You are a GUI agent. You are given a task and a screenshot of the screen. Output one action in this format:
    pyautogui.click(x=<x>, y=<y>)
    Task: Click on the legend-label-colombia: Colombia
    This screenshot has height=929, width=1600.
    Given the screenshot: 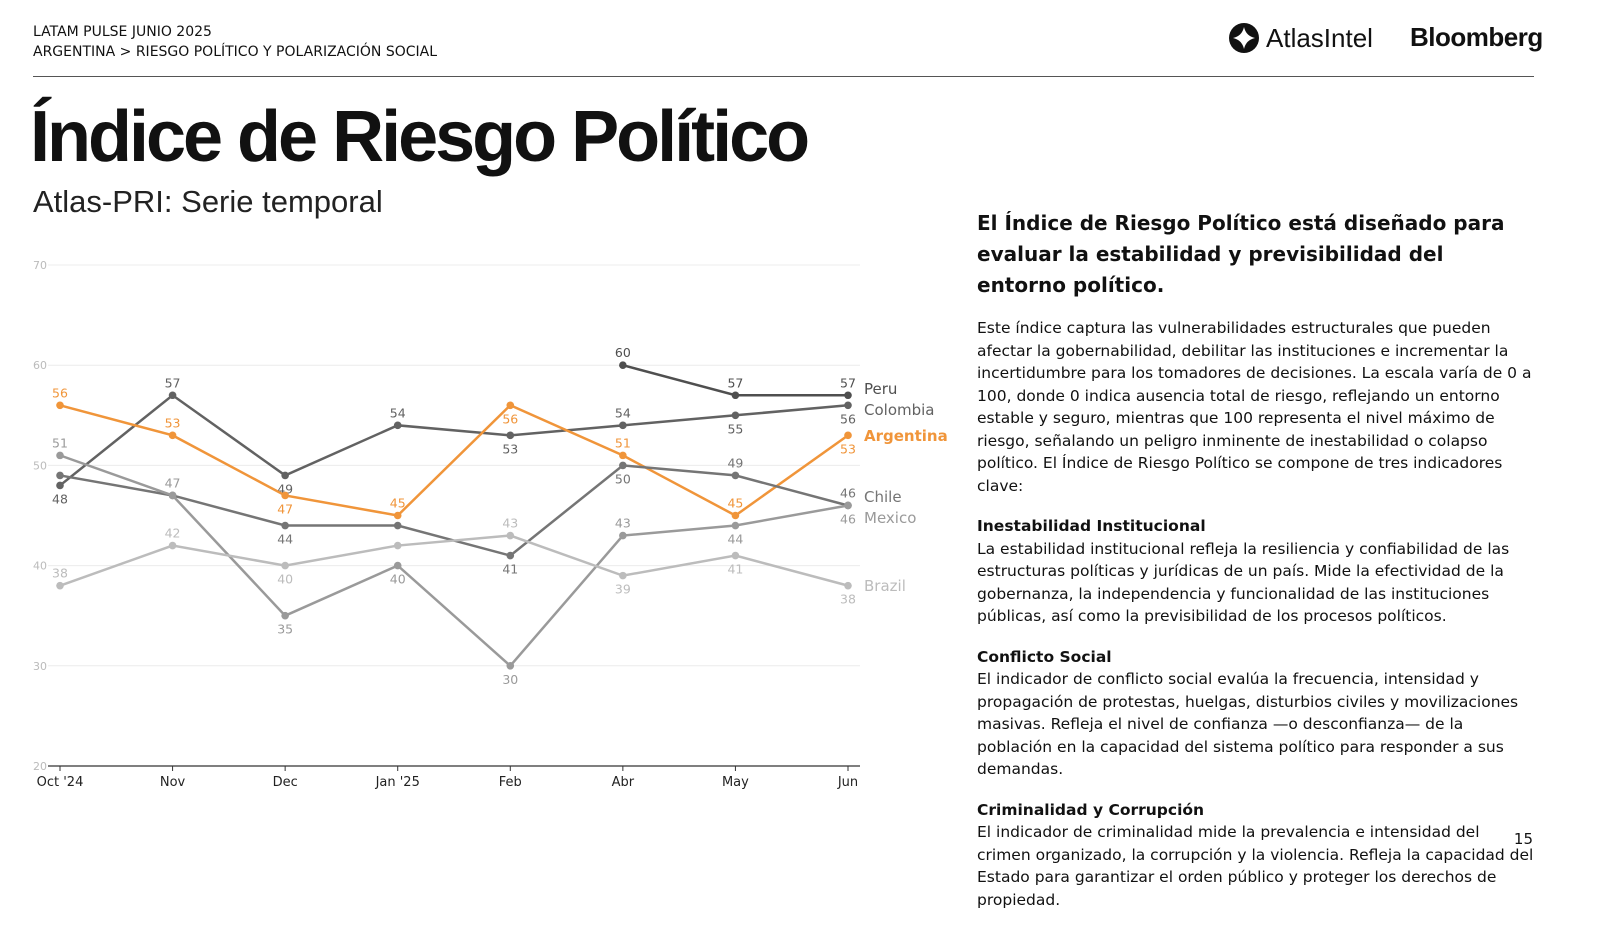 What is the action you would take?
    pyautogui.click(x=899, y=410)
    